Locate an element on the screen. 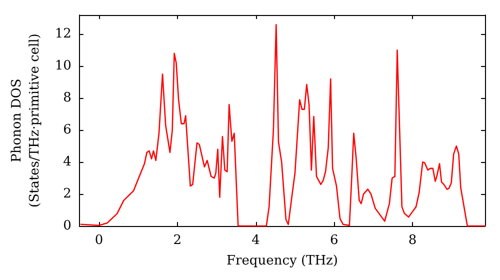  y-tick-label: 12 is located at coordinates (63, 34).